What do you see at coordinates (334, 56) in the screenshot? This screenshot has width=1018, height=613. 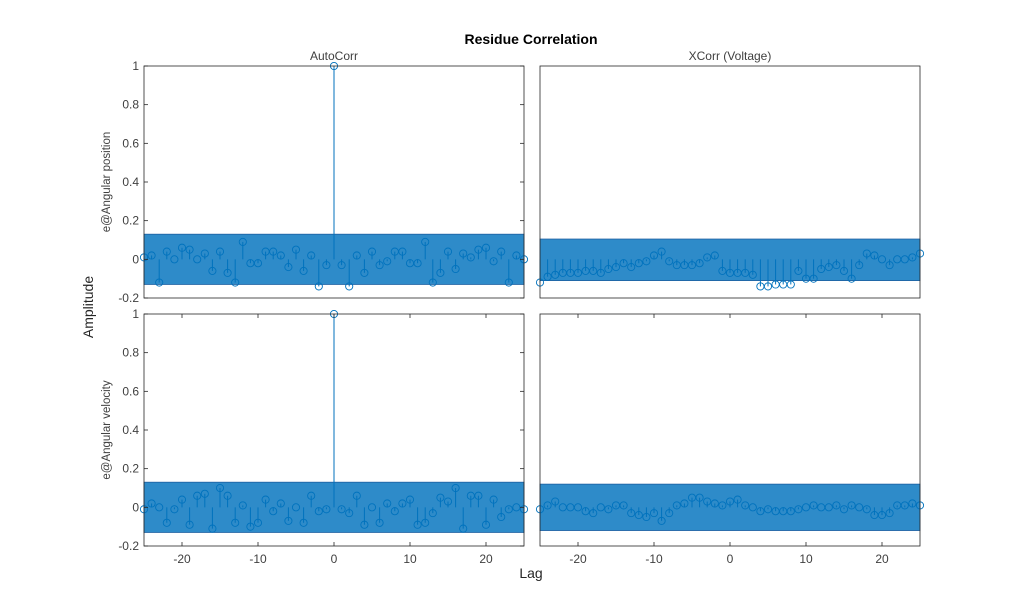 I see `subplot-title: AutoCorr` at bounding box center [334, 56].